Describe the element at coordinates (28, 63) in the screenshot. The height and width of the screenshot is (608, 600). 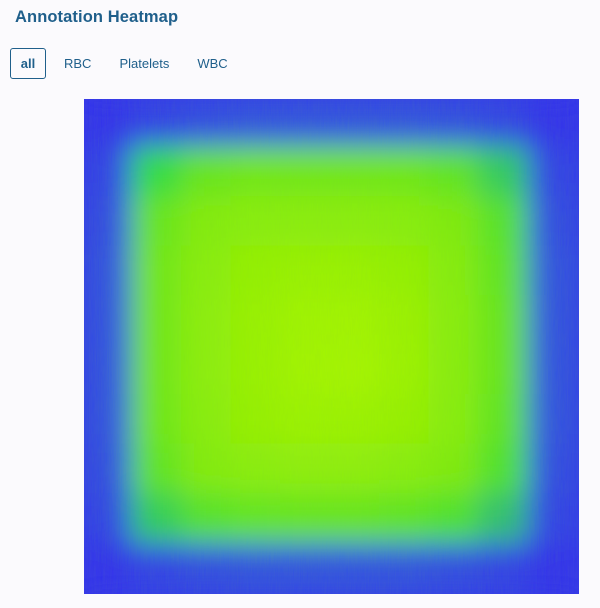
I see `tab-all: all` at that location.